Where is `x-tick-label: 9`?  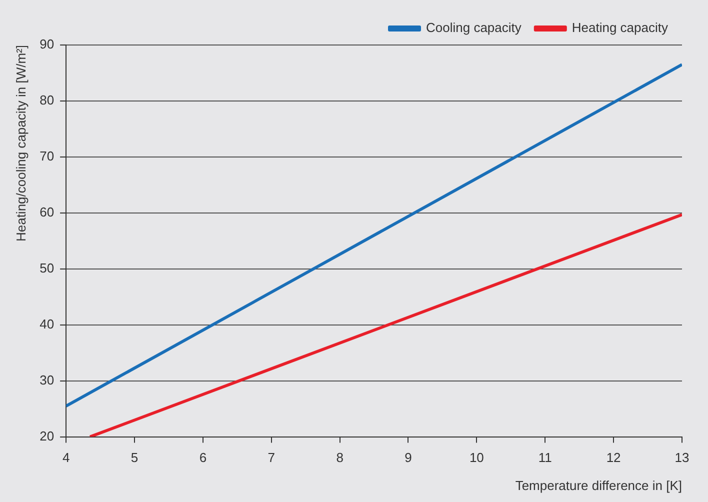 x-tick-label: 9 is located at coordinates (408, 458).